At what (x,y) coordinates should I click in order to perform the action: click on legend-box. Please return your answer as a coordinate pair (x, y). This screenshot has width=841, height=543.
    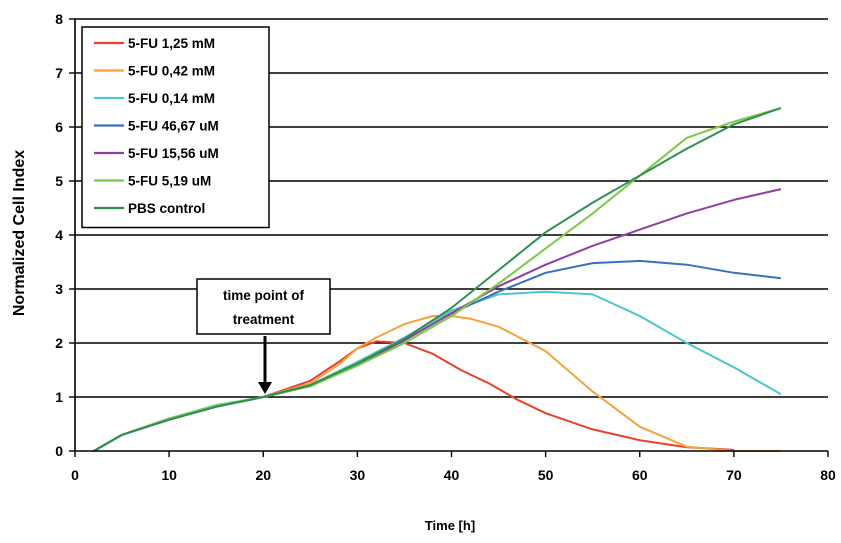
    Looking at the image, I should click on (175, 127).